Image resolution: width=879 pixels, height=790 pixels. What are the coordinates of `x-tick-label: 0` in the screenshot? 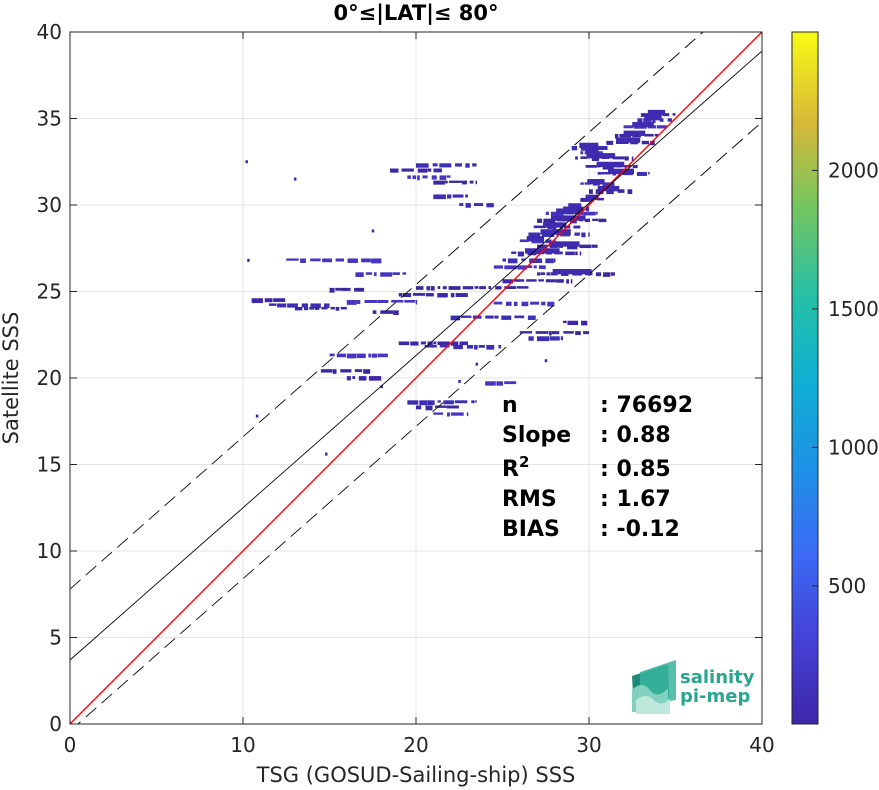 It's located at (70, 745).